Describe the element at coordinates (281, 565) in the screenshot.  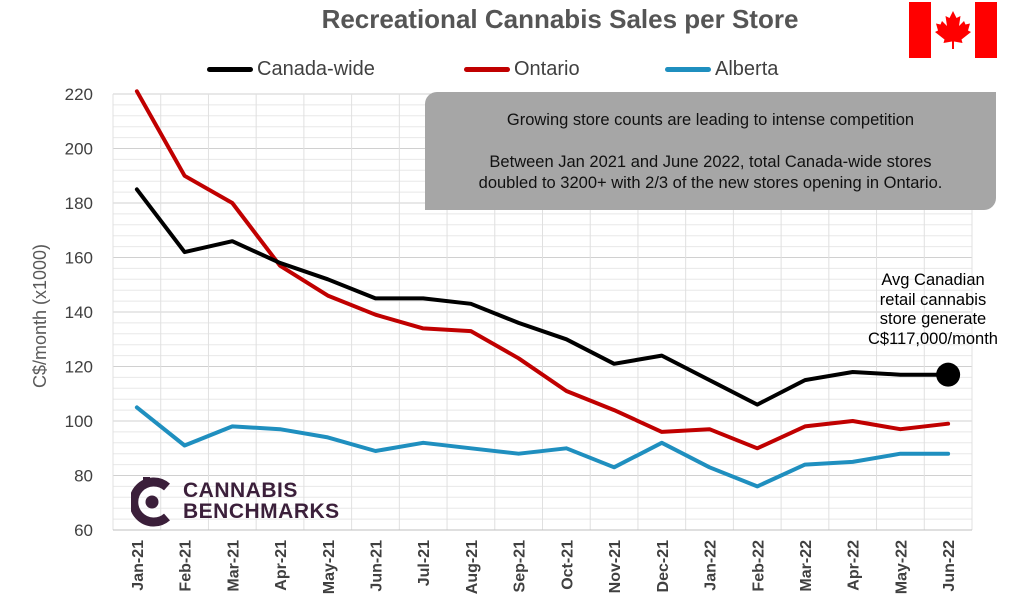
I see `x-tick-label: Apr-21` at that location.